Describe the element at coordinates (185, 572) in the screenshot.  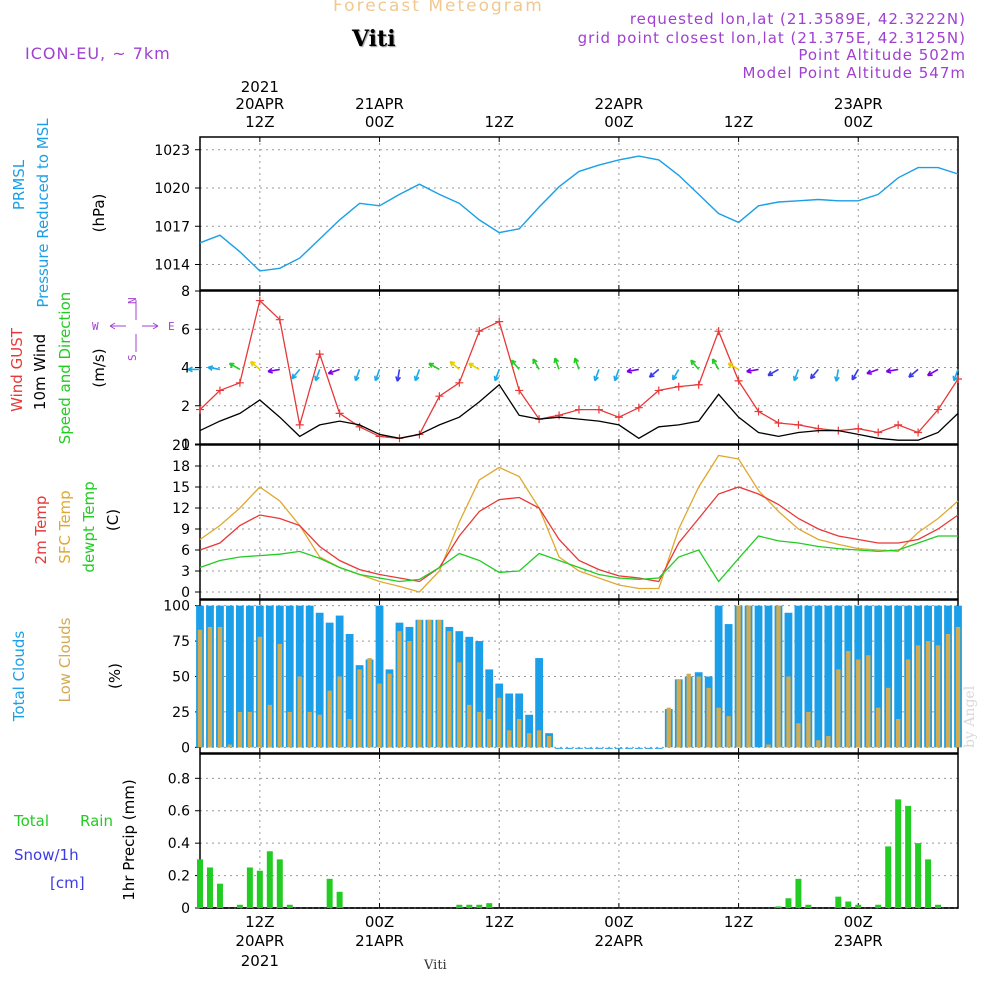
I see `y-tick-label: 3` at that location.